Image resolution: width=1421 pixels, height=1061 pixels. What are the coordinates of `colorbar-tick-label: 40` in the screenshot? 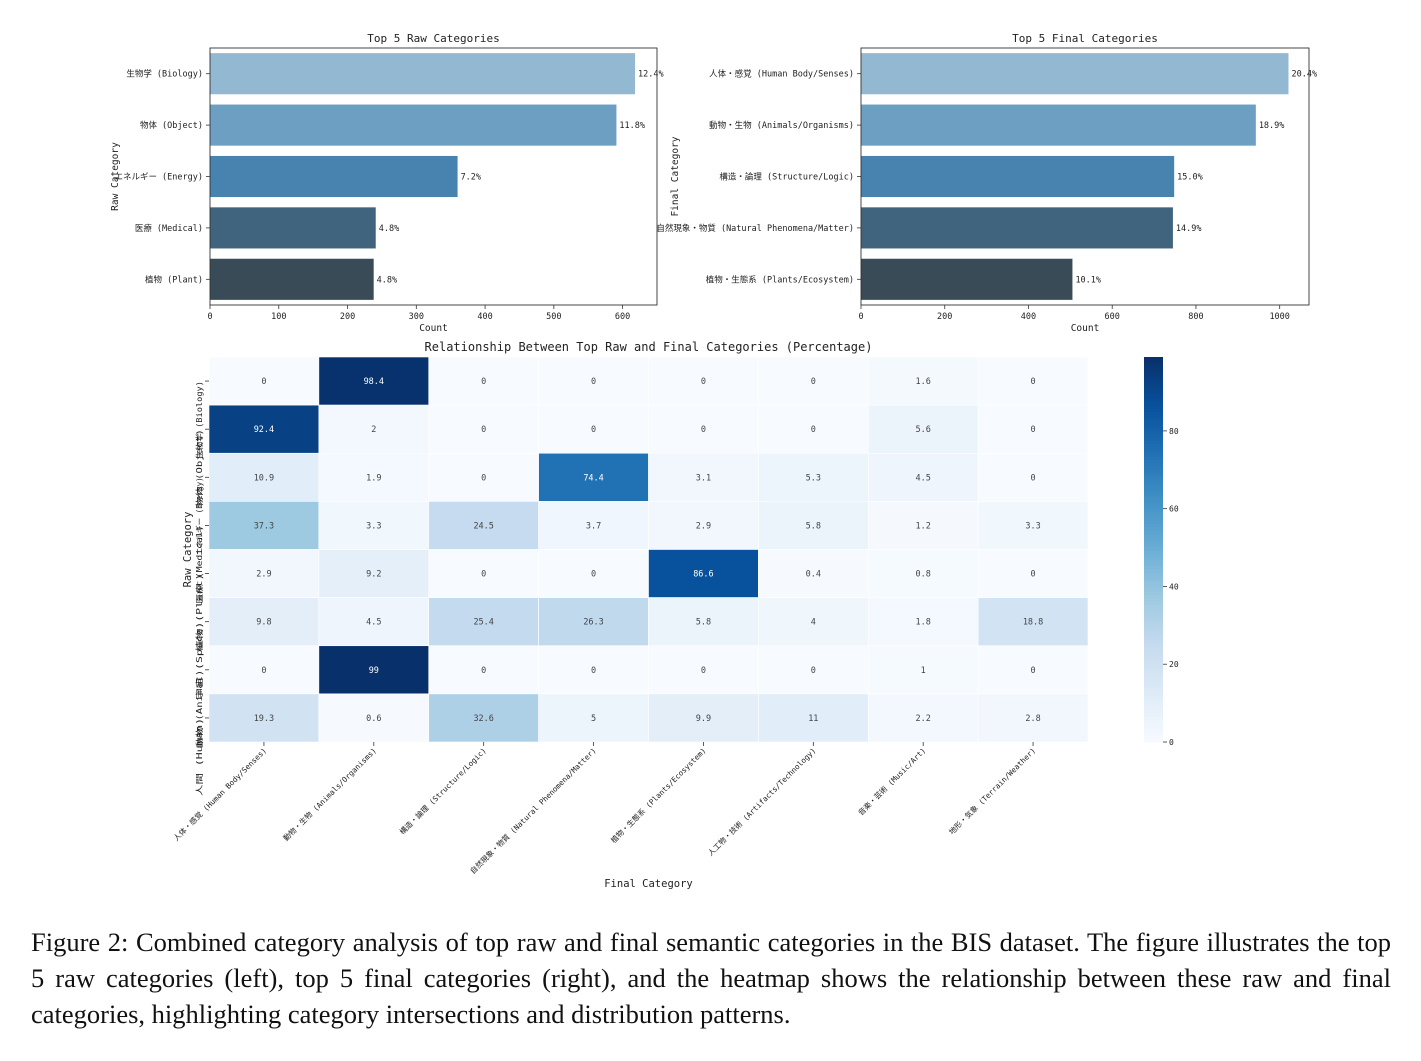 It's located at (1174, 586).